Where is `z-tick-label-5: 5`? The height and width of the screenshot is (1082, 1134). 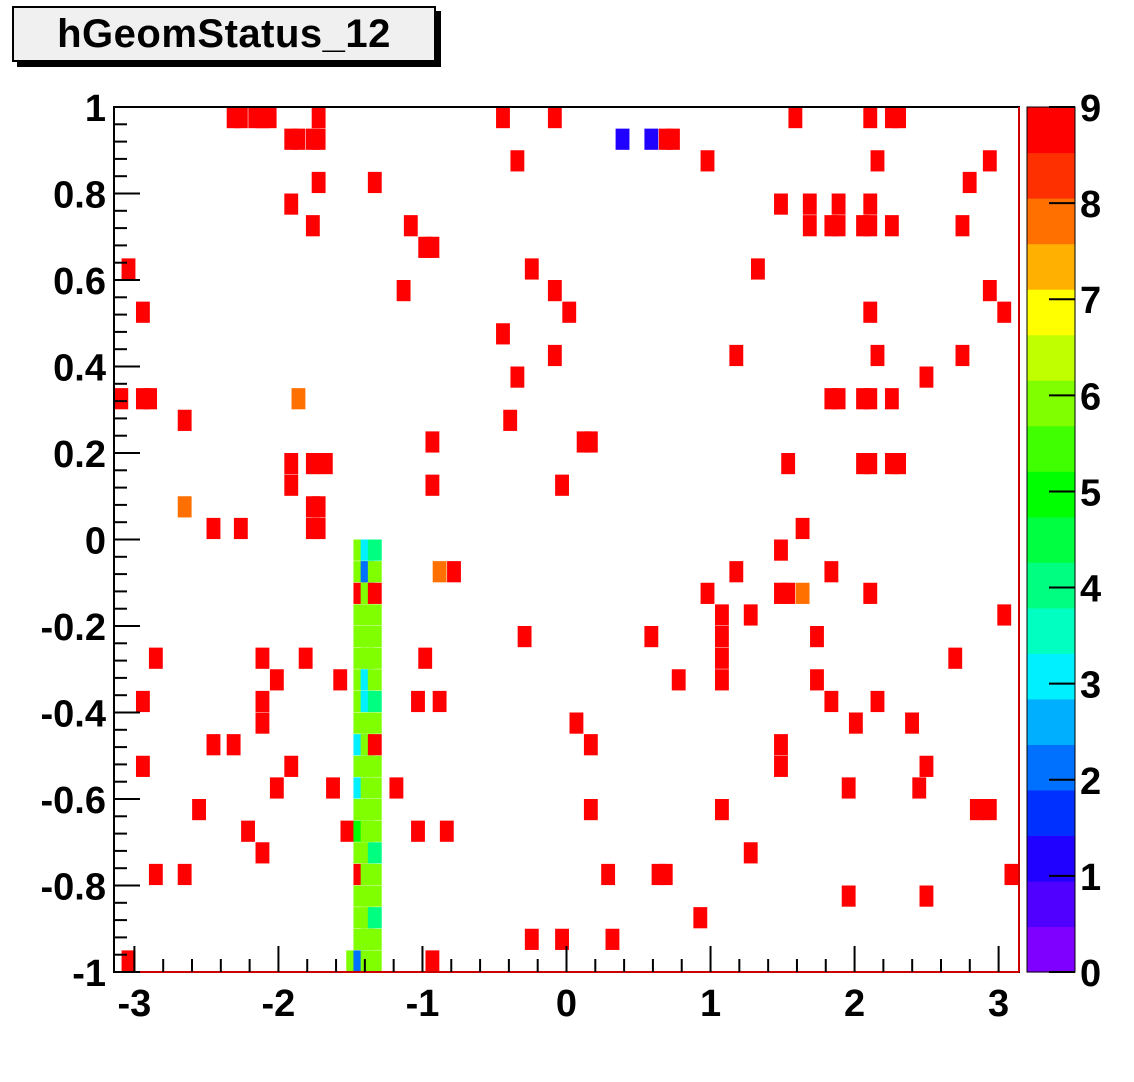
z-tick-label-5: 5 is located at coordinates (1090, 493).